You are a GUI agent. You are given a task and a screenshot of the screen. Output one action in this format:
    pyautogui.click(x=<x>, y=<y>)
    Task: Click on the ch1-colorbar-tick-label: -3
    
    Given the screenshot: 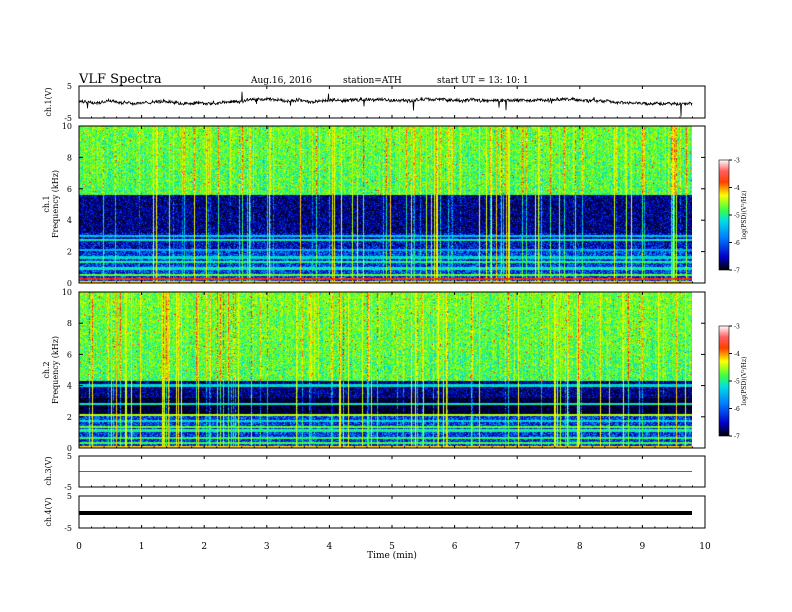 What is the action you would take?
    pyautogui.click(x=737, y=161)
    